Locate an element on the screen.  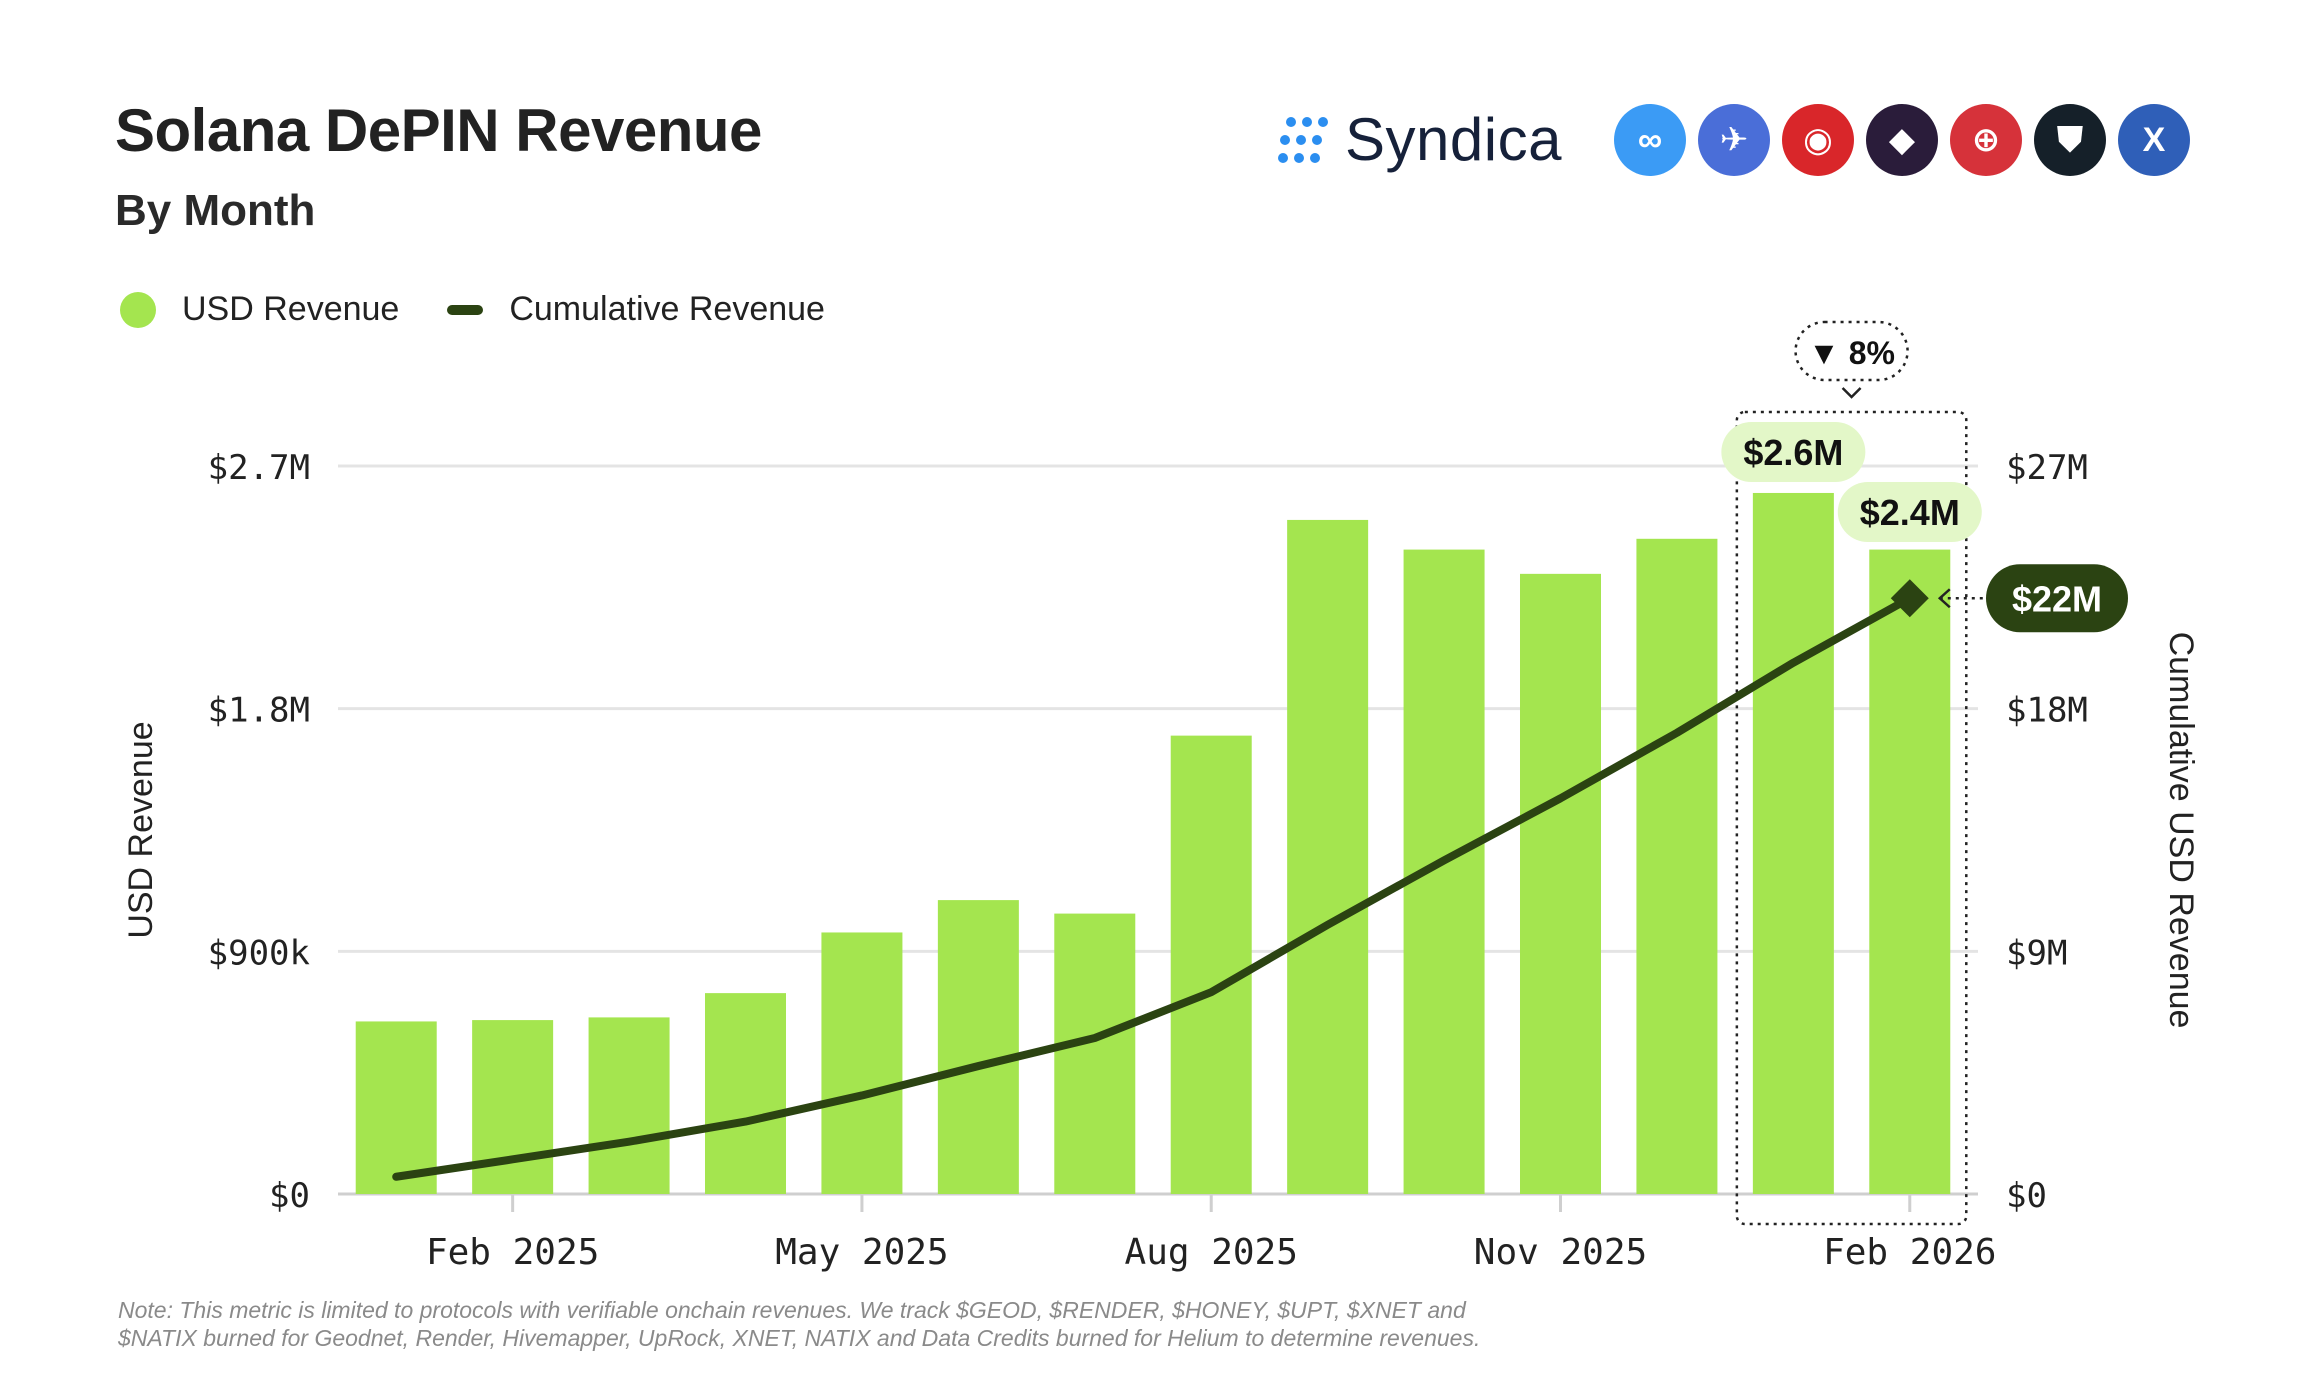
uprock-logo-icon: ◆ is located at coordinates (1902, 140).